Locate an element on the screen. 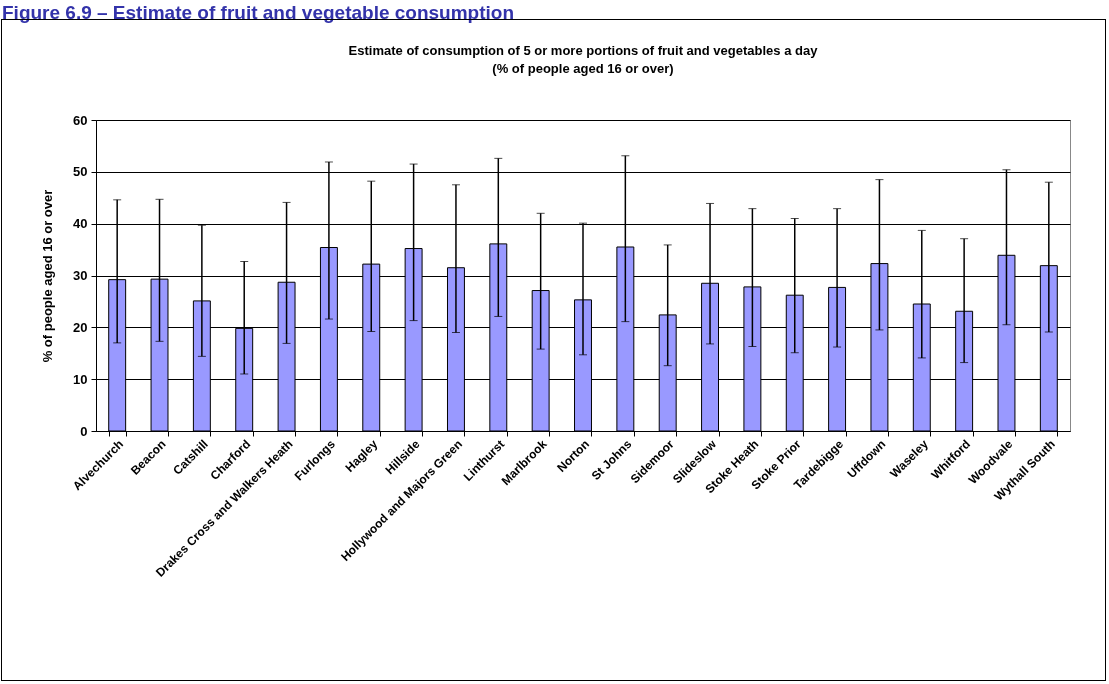 The height and width of the screenshot is (684, 1109). chart-title: Figure 6.9 – Estimate of fruit and vegetable consumption is located at coordinates (258, 12).